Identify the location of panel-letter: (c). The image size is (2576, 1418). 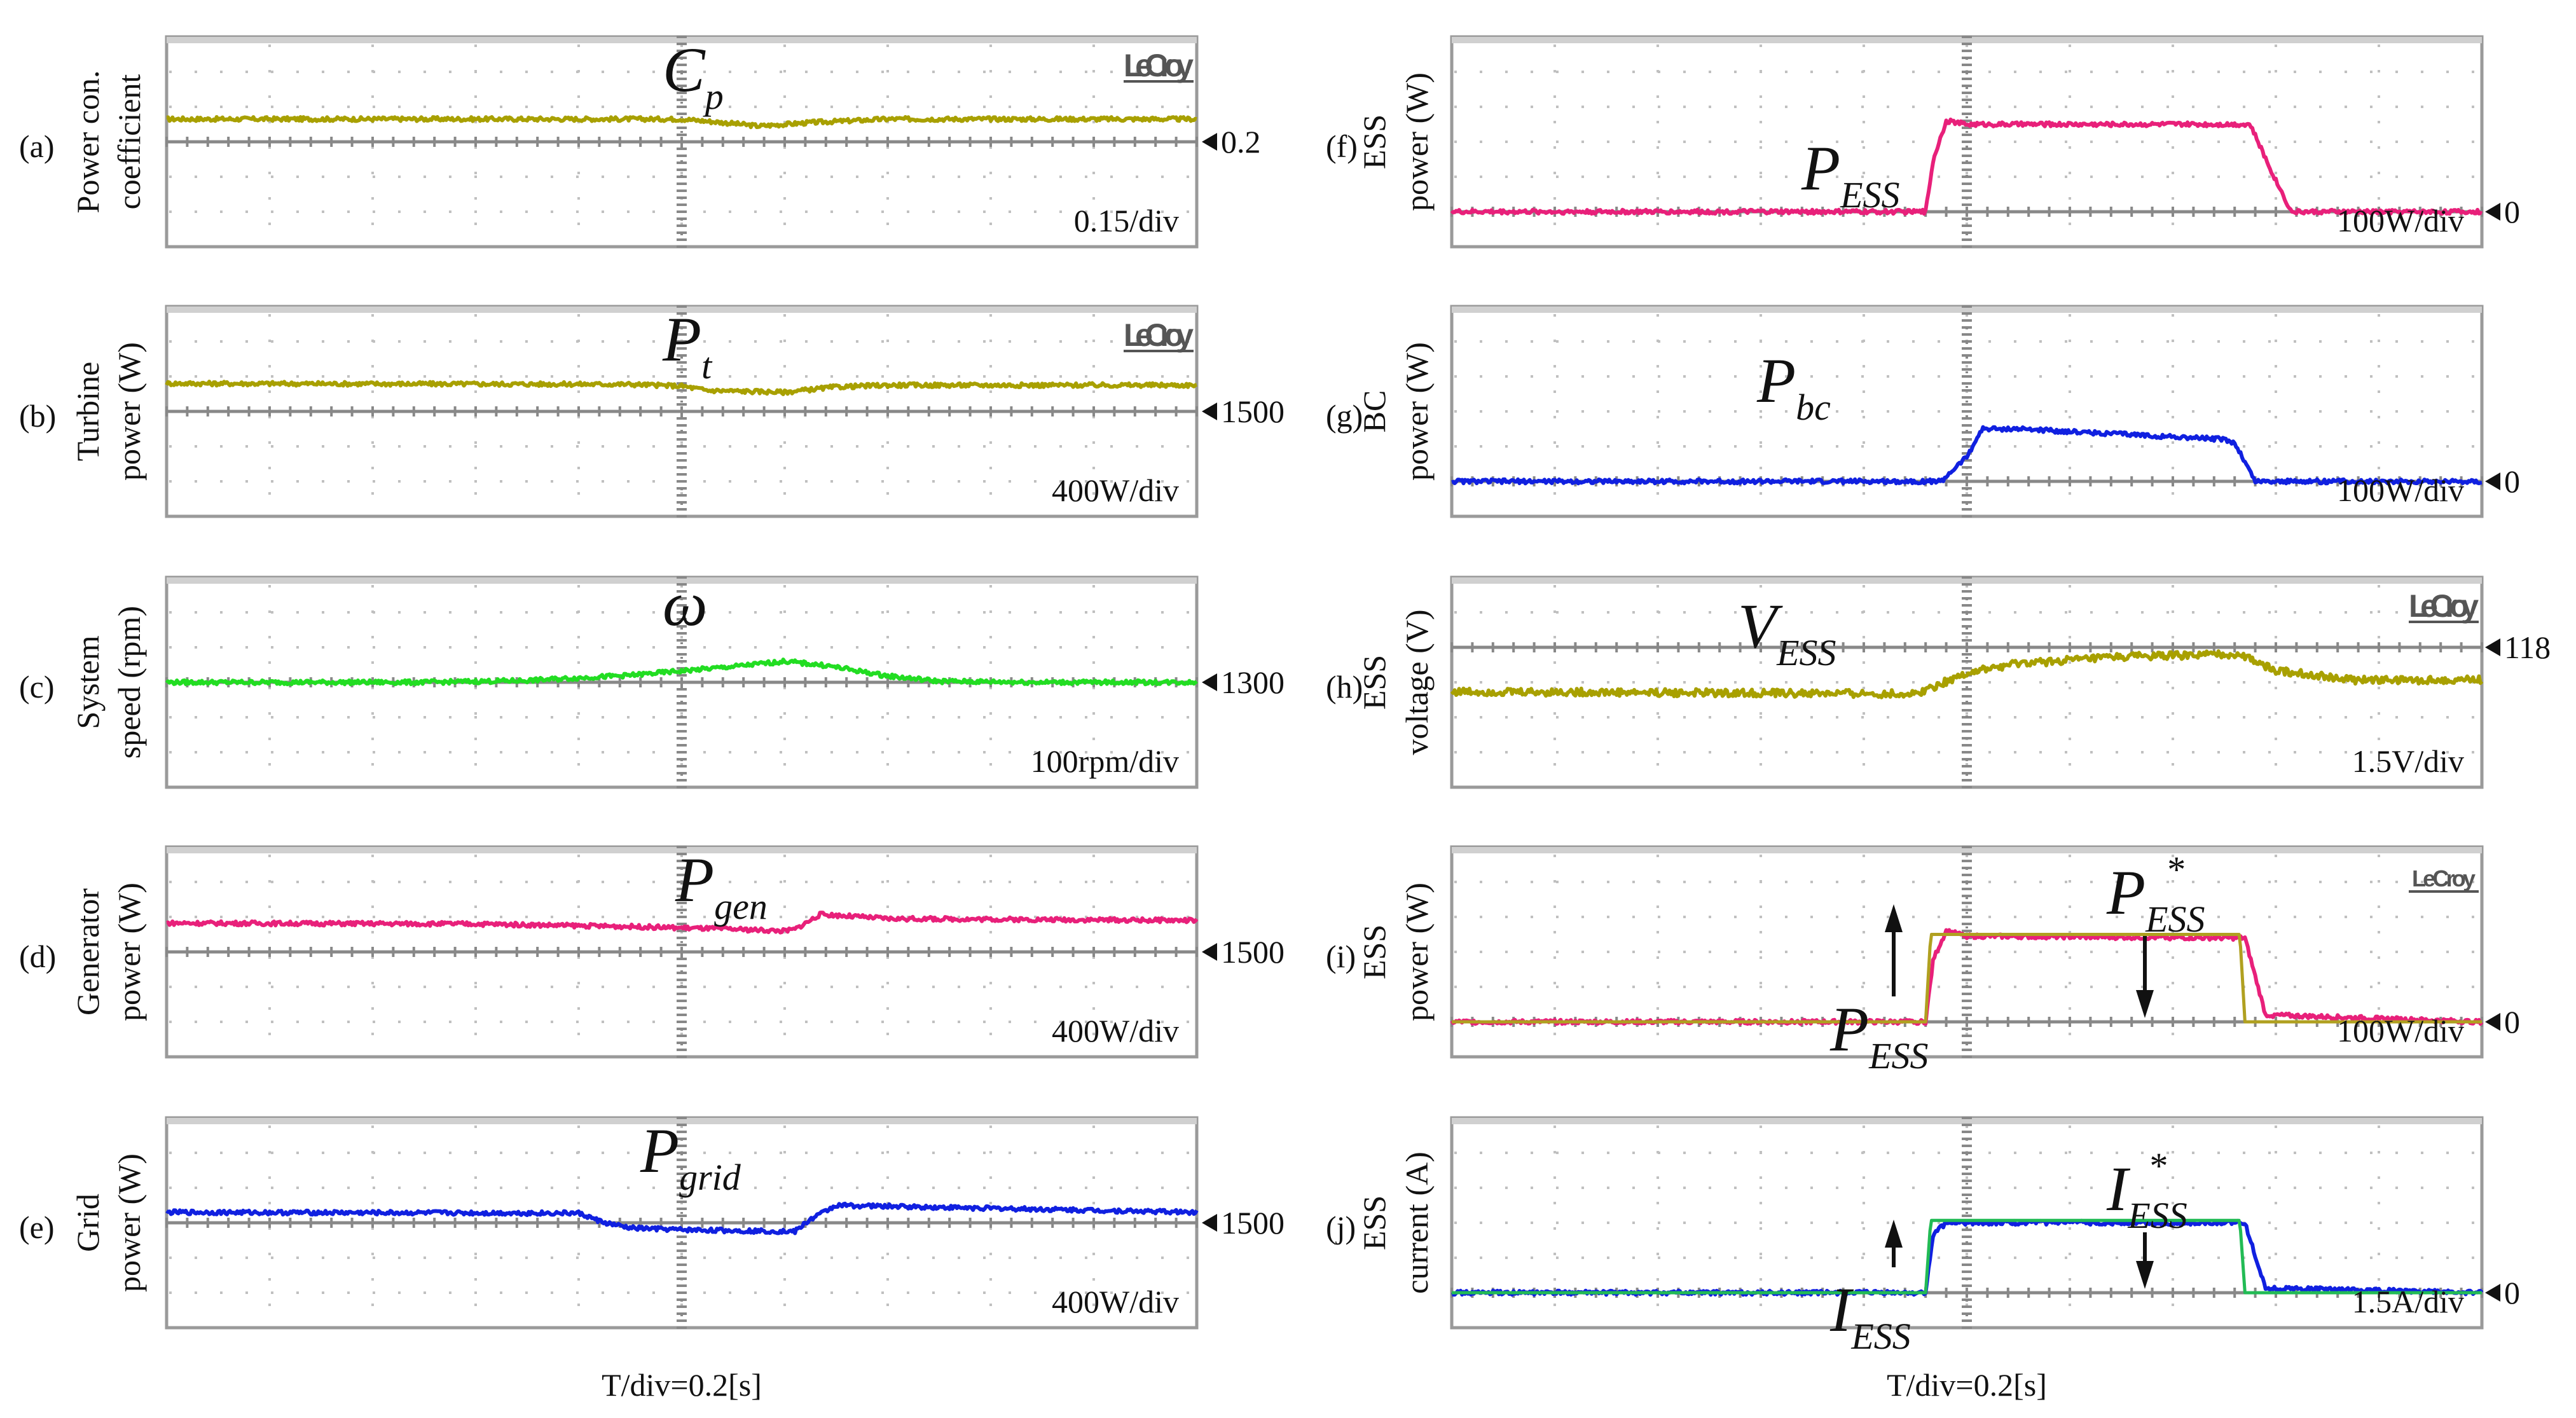
(37, 687).